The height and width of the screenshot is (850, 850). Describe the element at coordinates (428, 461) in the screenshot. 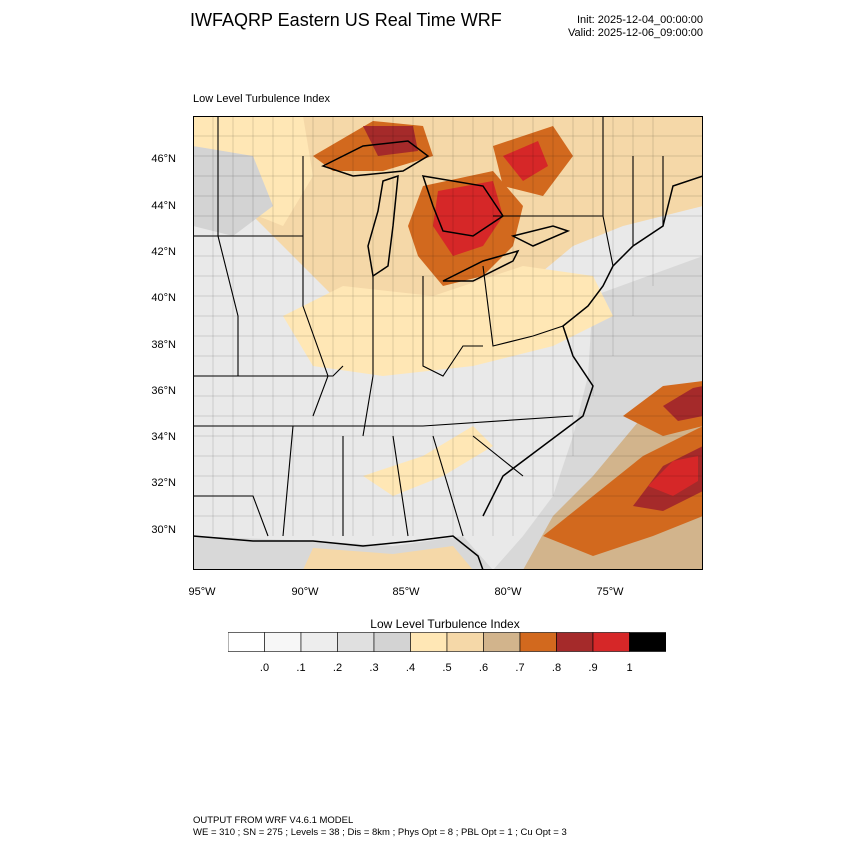

I see `field-south-band` at that location.